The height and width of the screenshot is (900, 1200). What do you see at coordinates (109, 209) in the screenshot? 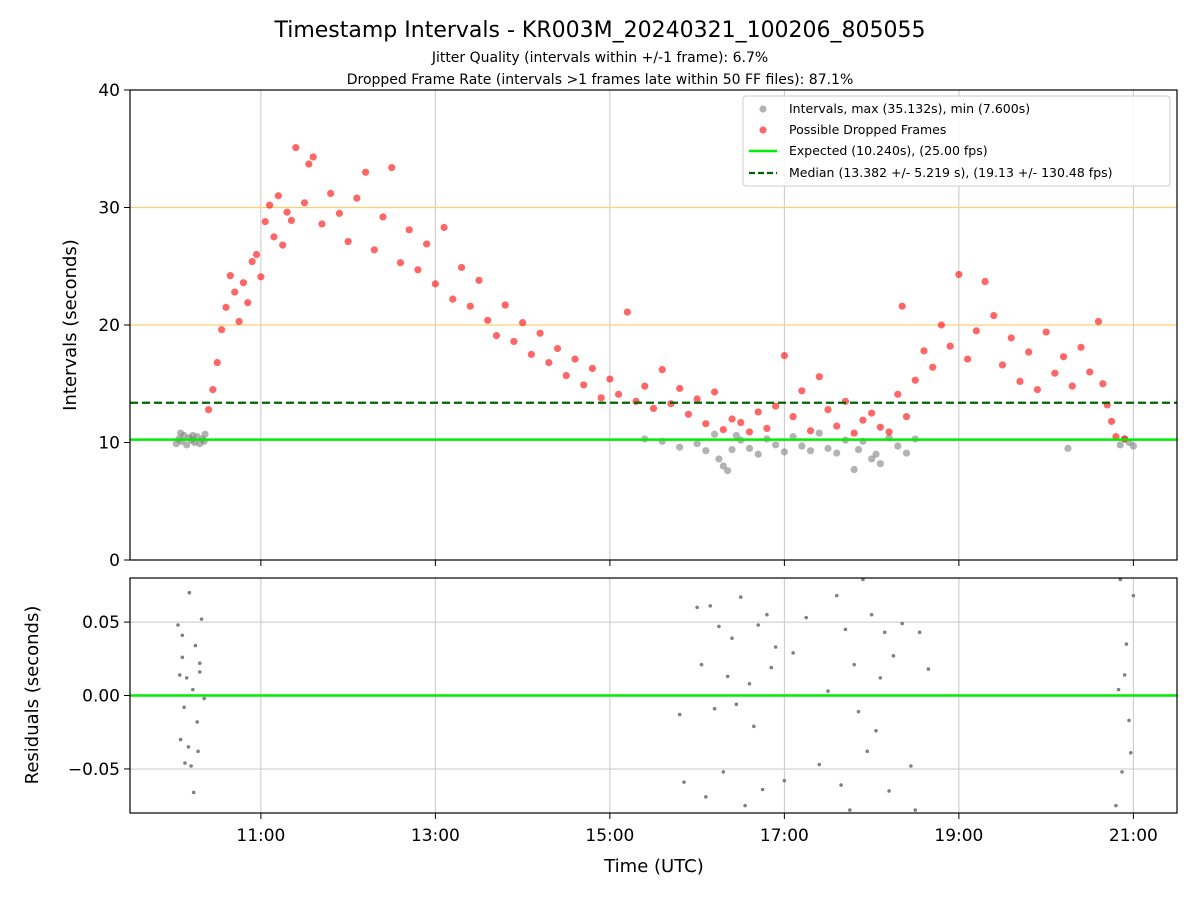
I see `top-y-tick-label-30: 30` at bounding box center [109, 209].